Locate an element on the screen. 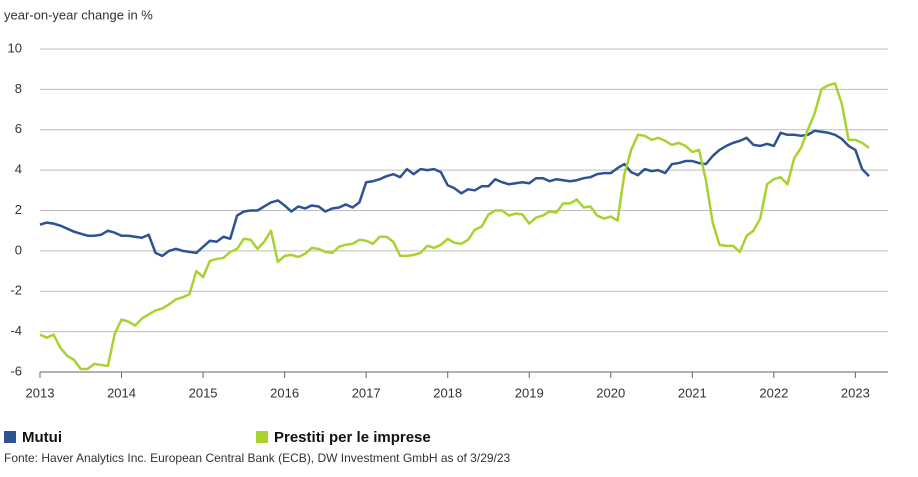 The height and width of the screenshot is (477, 918). y-tick-label: -2 is located at coordinates (16, 290).